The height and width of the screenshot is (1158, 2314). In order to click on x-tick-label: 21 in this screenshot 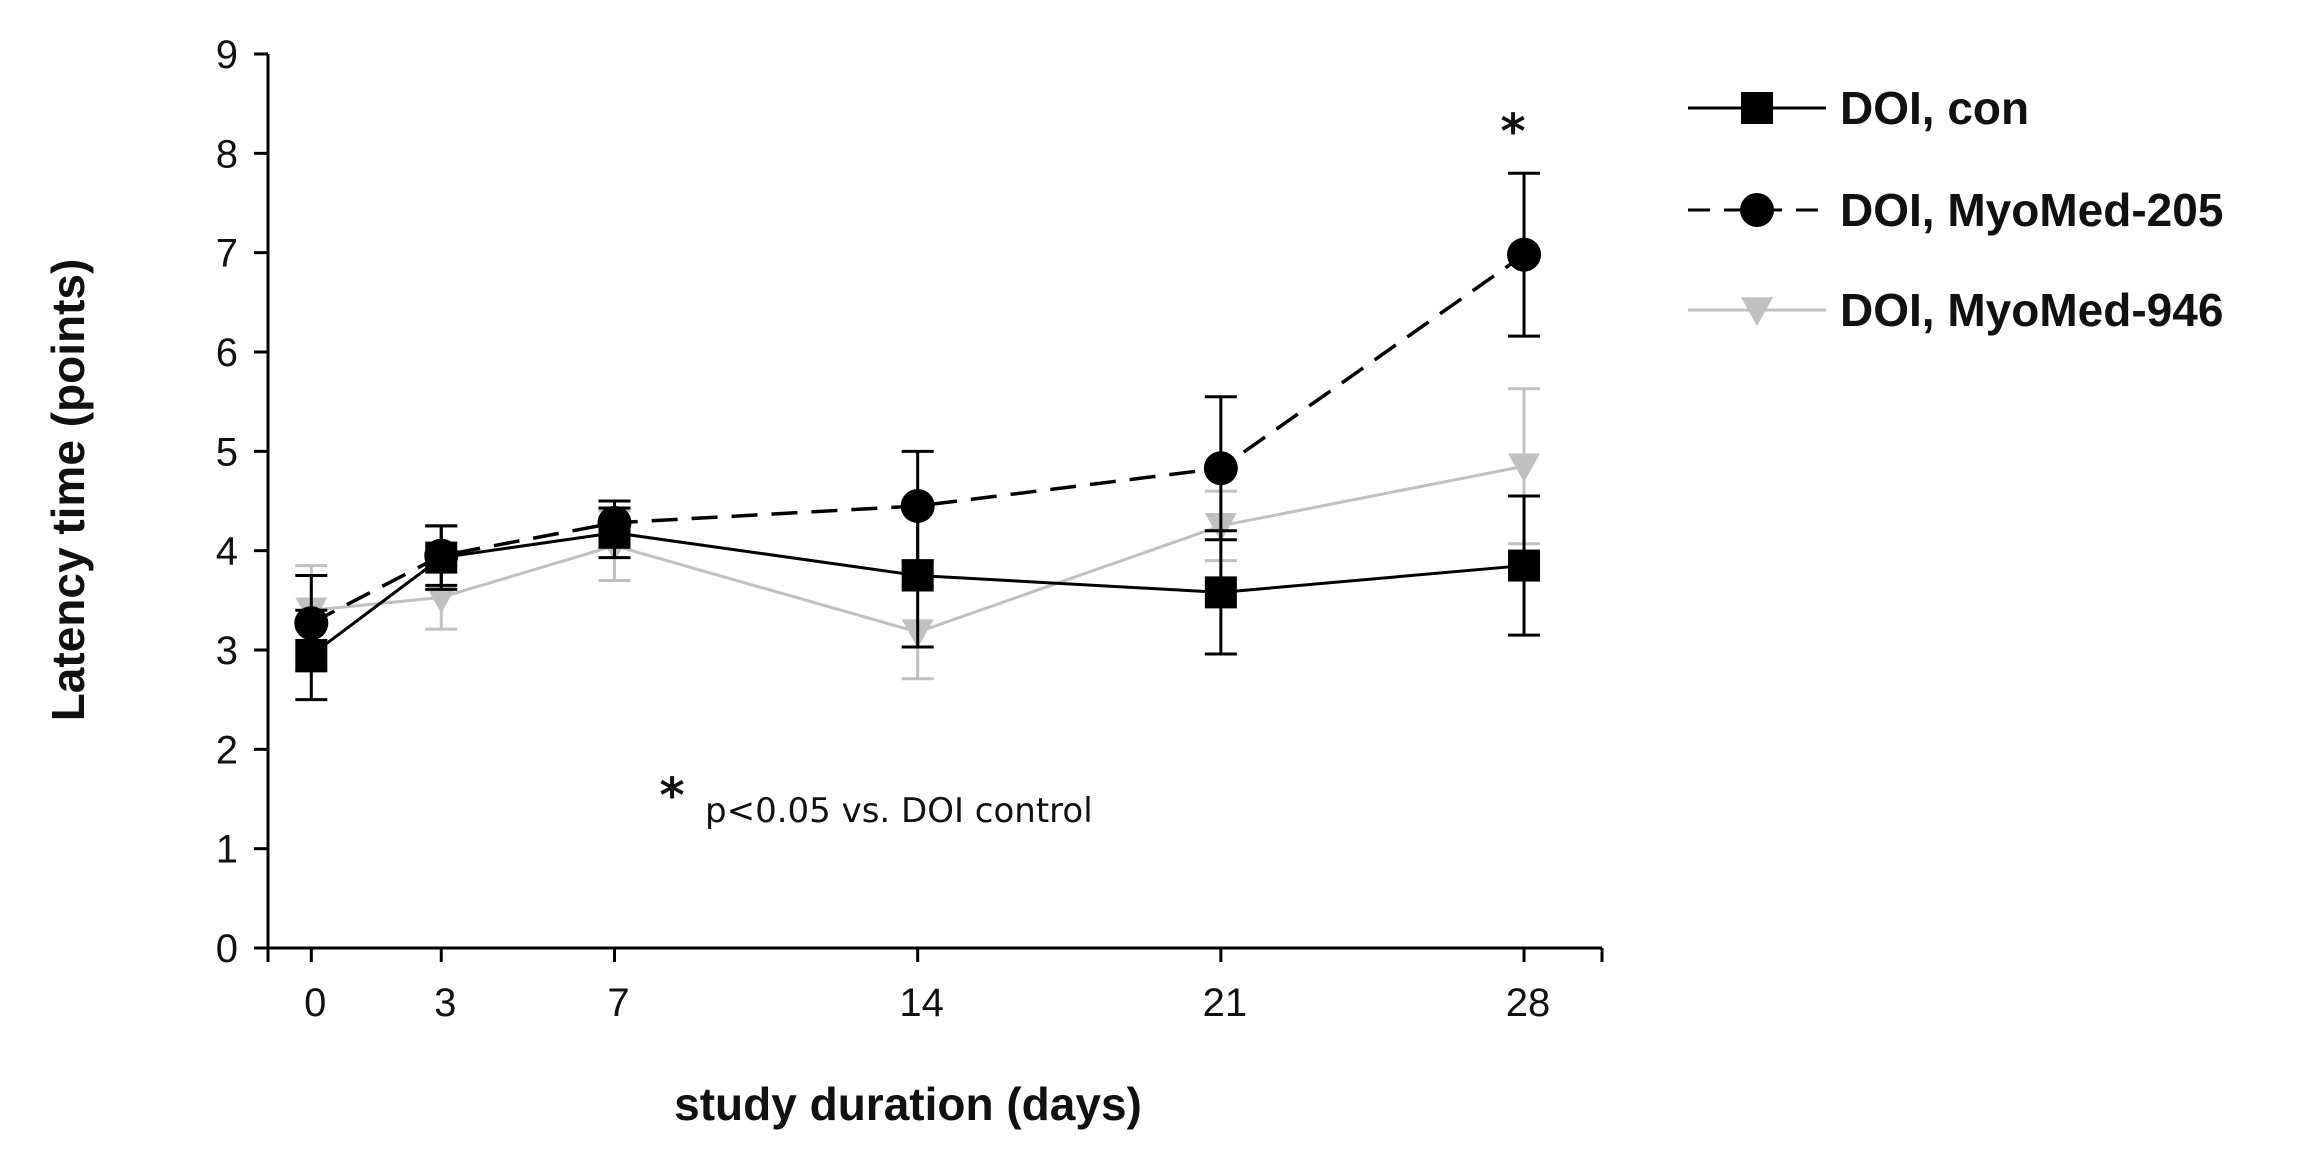, I will do `click(1225, 1003)`.